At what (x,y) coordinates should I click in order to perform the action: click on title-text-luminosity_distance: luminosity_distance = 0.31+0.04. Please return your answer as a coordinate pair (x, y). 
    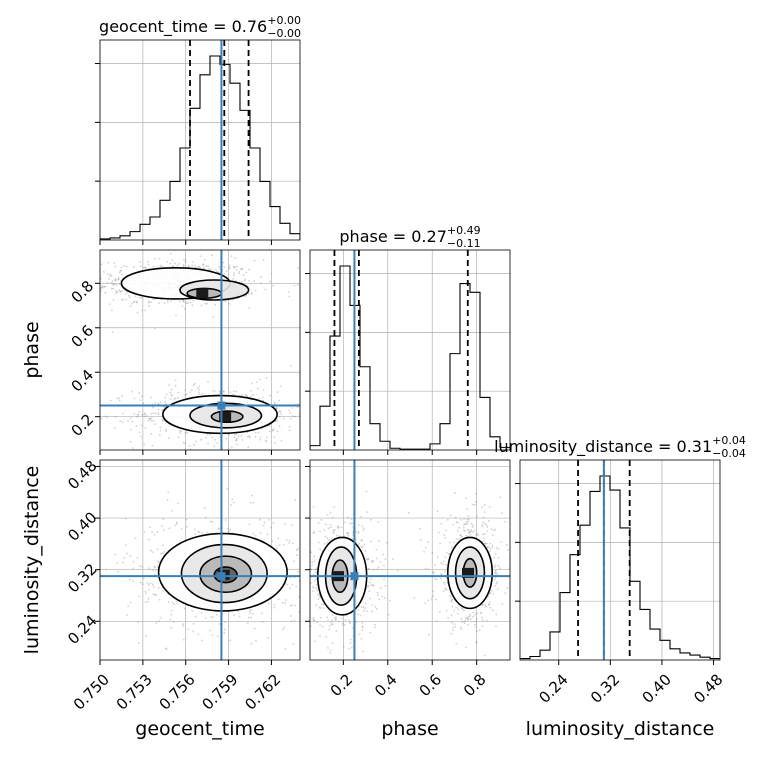
    Looking at the image, I should click on (620, 445).